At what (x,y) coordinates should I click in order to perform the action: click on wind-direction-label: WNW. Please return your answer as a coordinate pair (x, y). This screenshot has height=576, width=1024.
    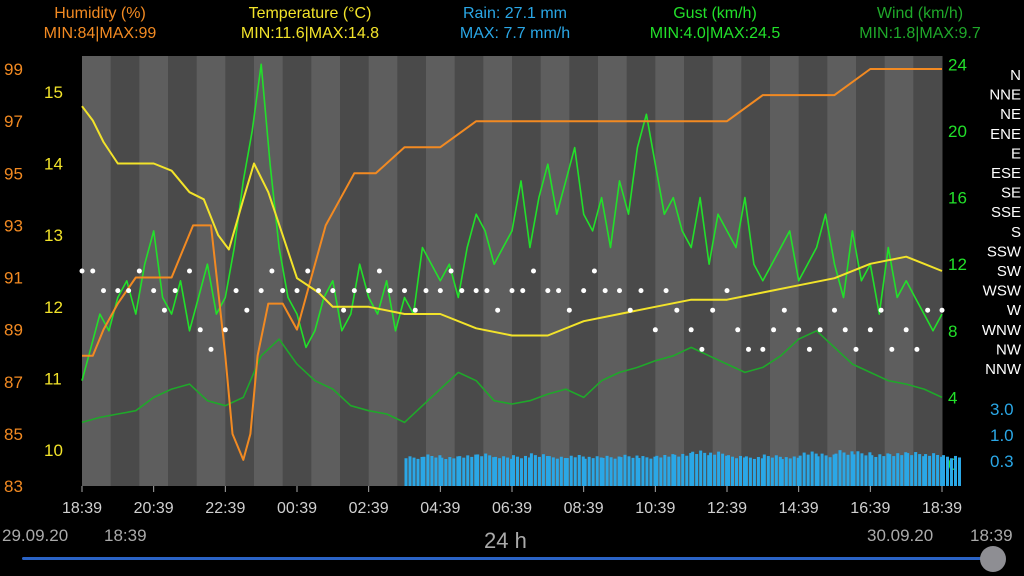
    Looking at the image, I should click on (1002, 330).